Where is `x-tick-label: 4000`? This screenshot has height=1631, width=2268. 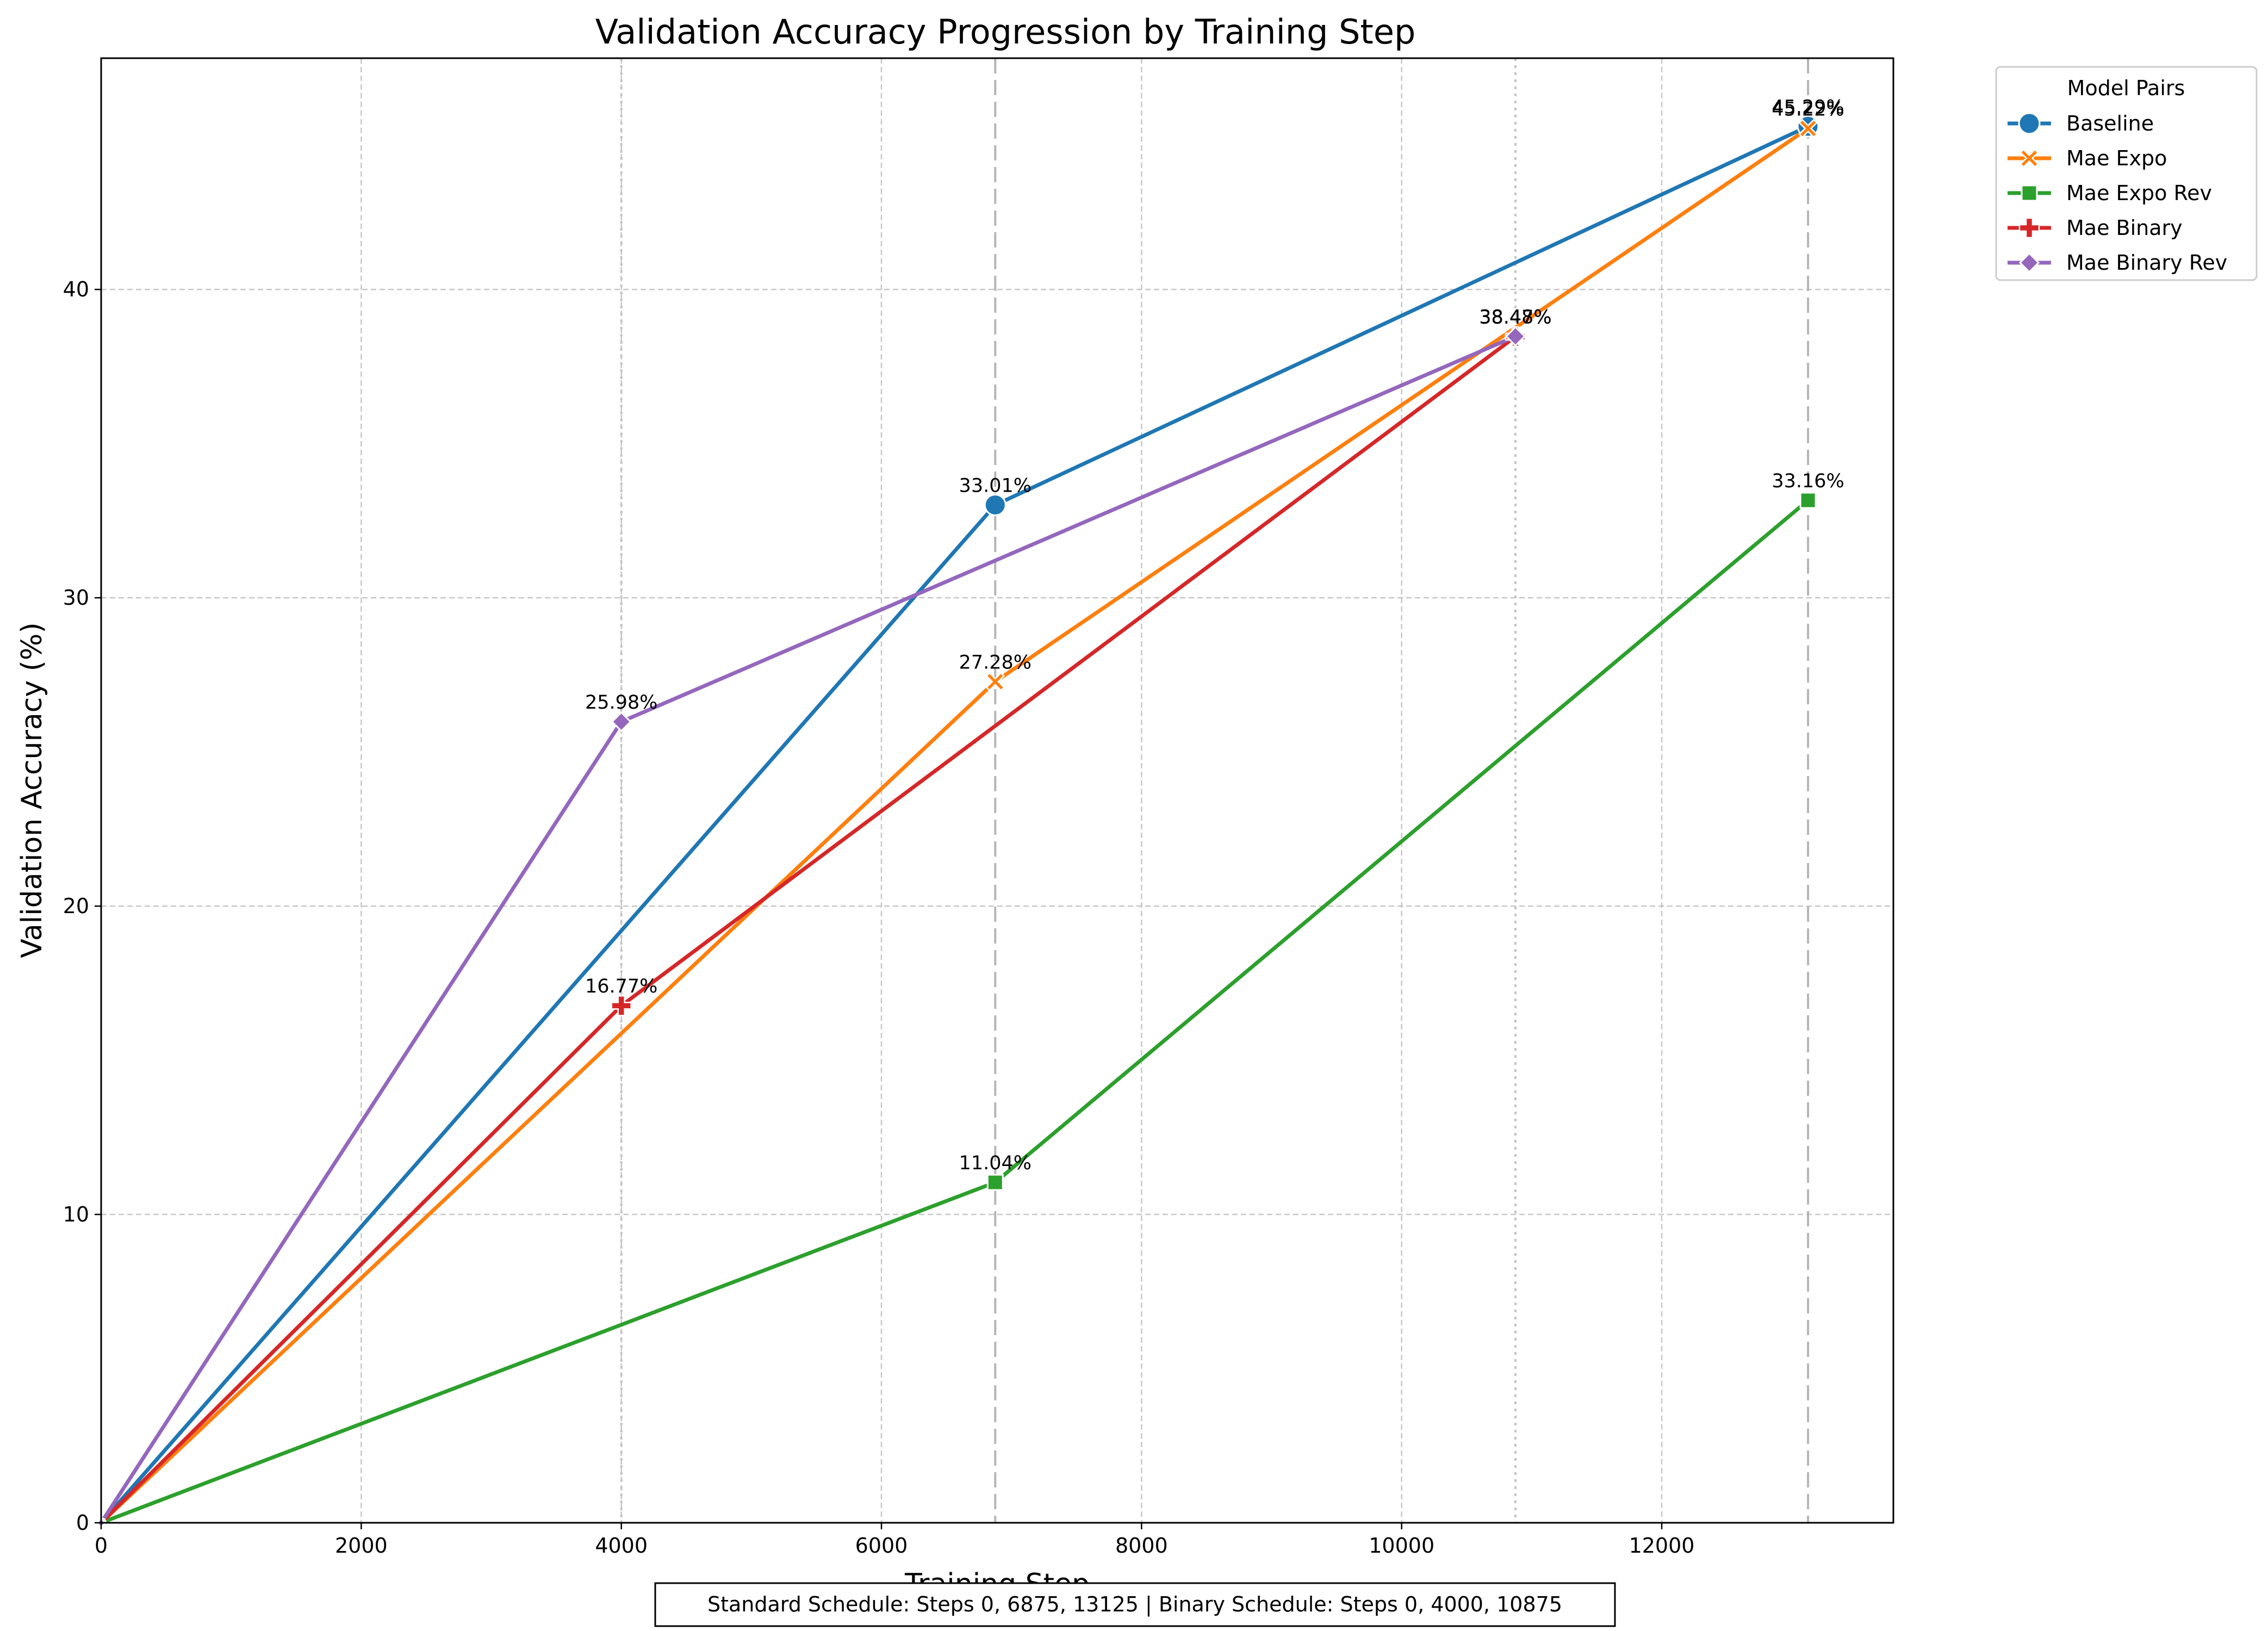
x-tick-label: 4000 is located at coordinates (622, 1546).